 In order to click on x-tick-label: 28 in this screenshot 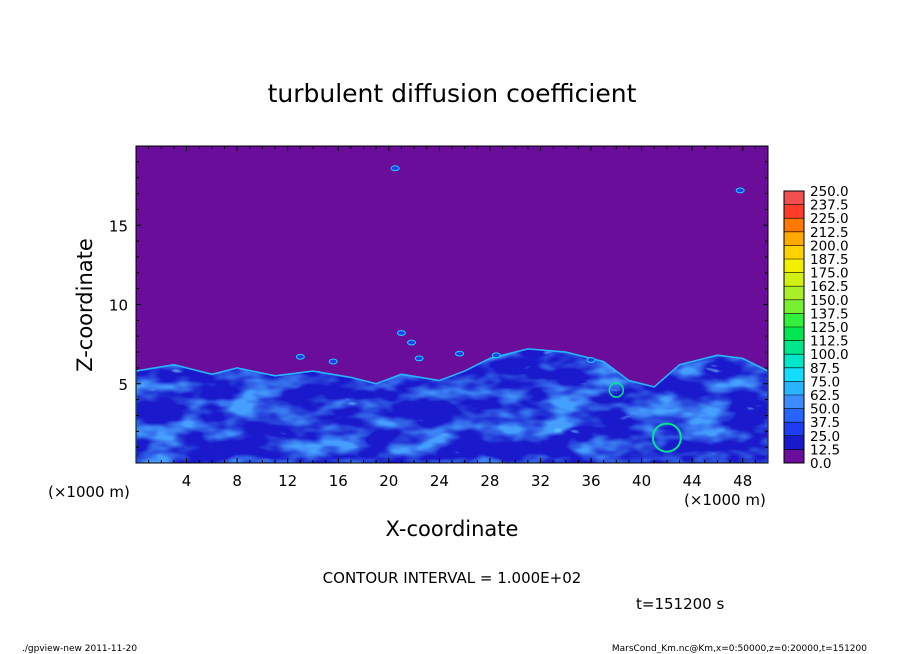, I will do `click(489, 481)`.